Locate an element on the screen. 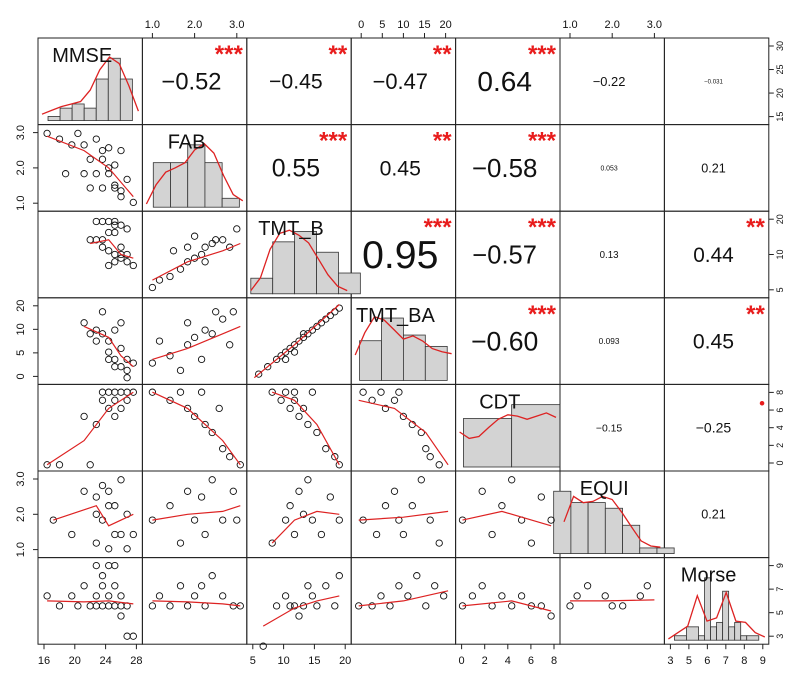  bottom-tick-label: 0 is located at coordinates (462, 661).